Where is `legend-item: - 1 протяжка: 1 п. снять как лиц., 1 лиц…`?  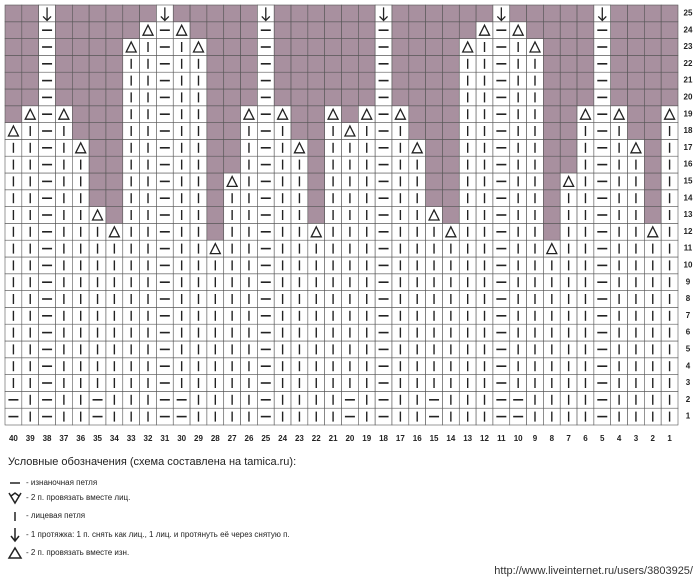
legend-item: - 1 протяжка: 1 п. снять как лиц., 1 лиц… is located at coordinates (158, 534).